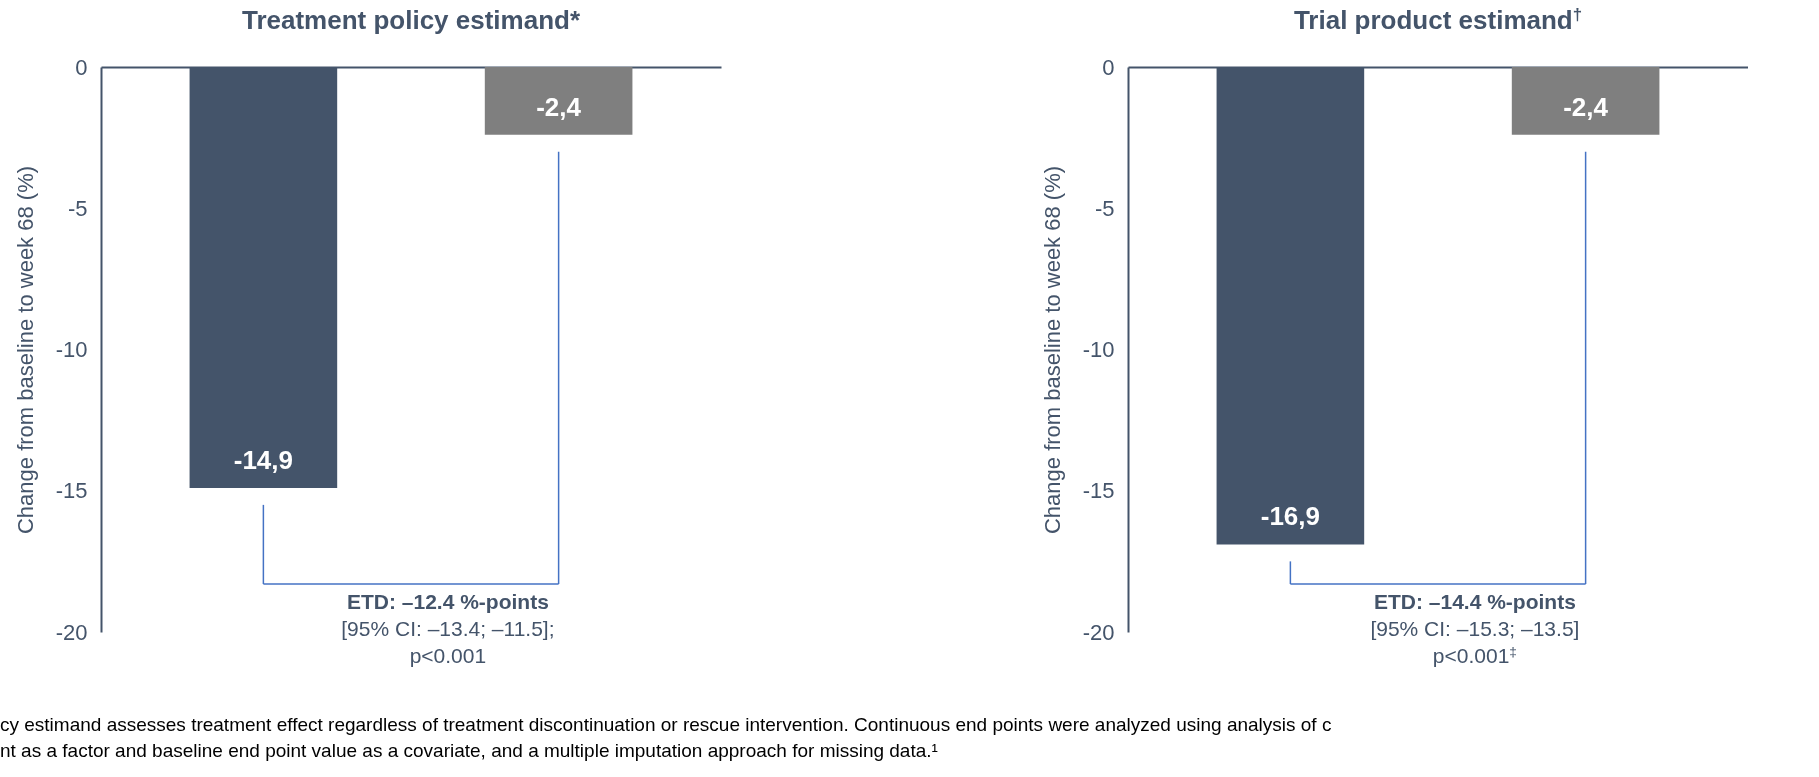 The height and width of the screenshot is (777, 1819). What do you see at coordinates (448, 628) in the screenshot?
I see `annotation: [95% CI: –13.4; –11.5];` at bounding box center [448, 628].